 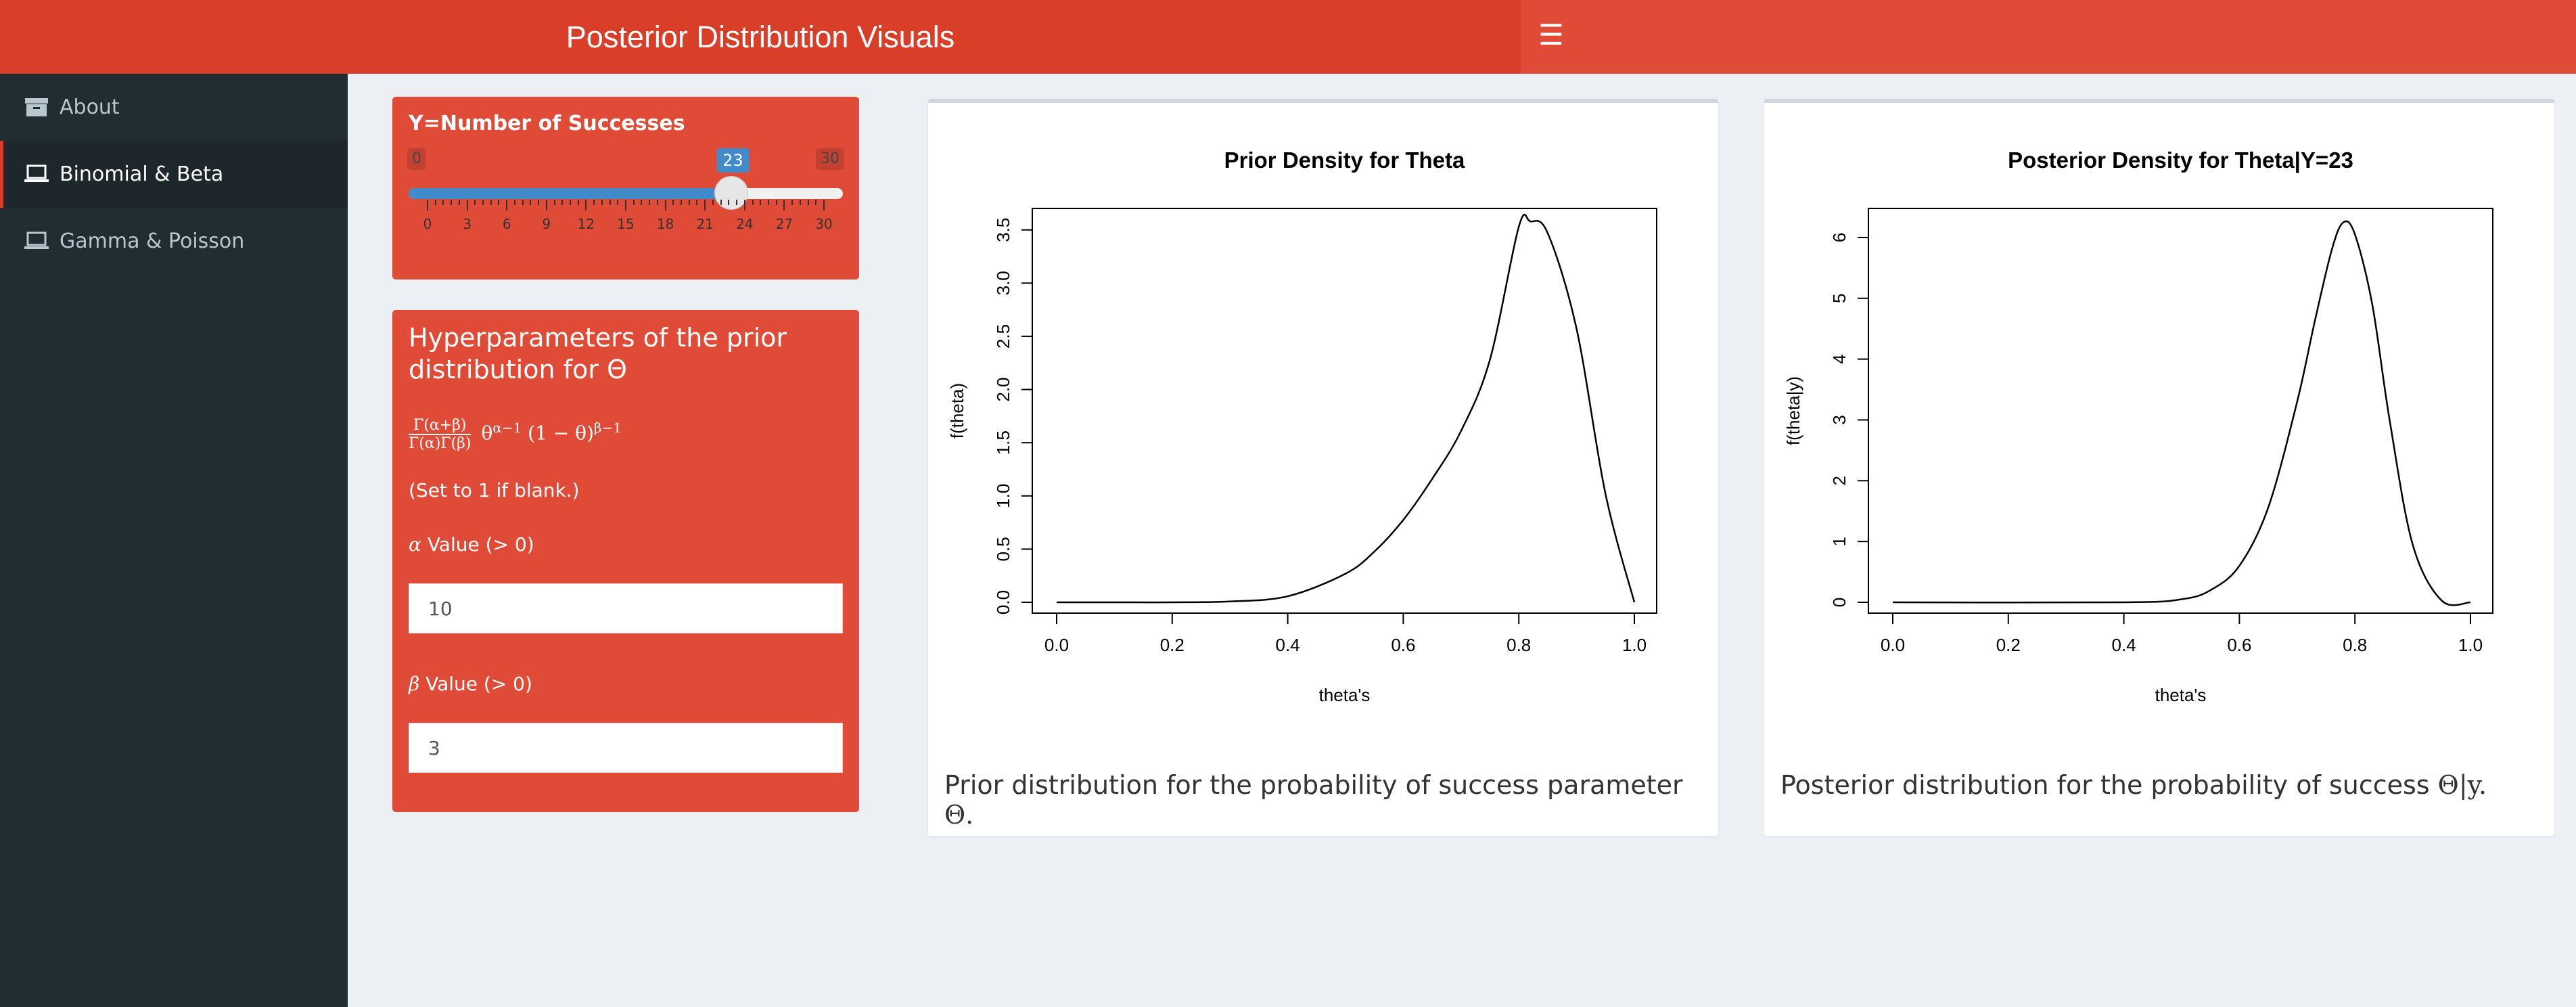 I want to click on app-title: Posterior Distribution Visuals, so click(x=760, y=37).